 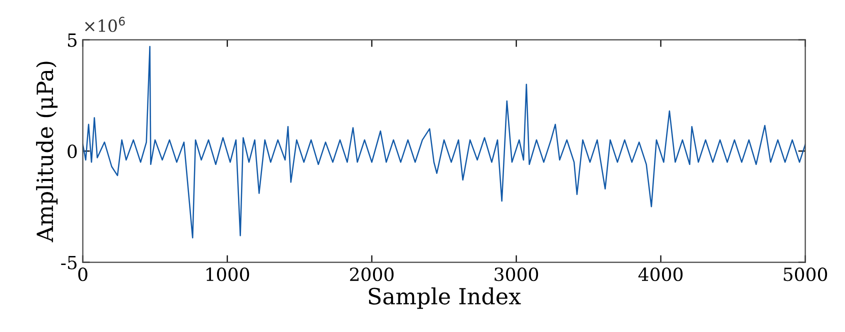 What do you see at coordinates (69, 263) in the screenshot?
I see `y-tick-label: -5` at bounding box center [69, 263].